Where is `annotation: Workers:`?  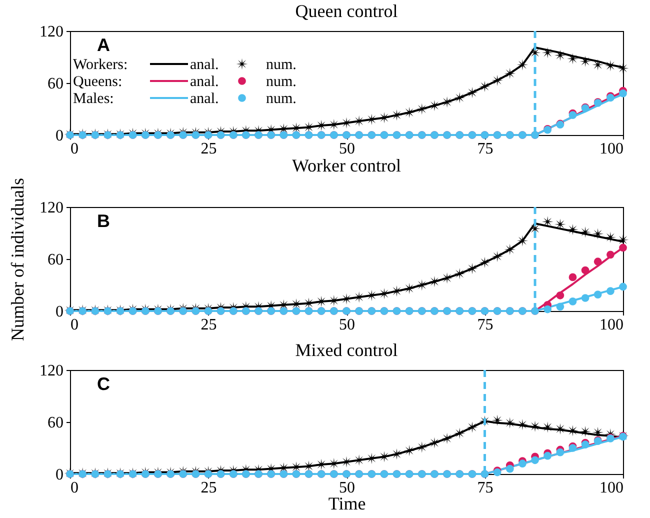
annotation: Workers: is located at coordinates (100, 65).